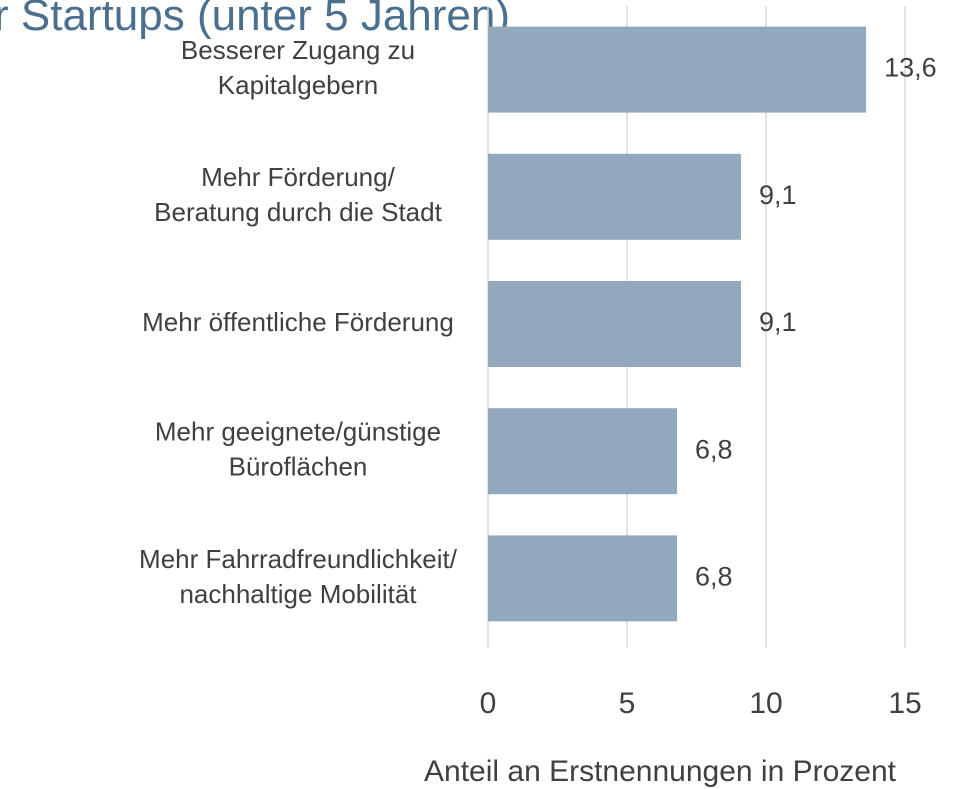  What do you see at coordinates (910, 68) in the screenshot?
I see `value-label: 13,6` at bounding box center [910, 68].